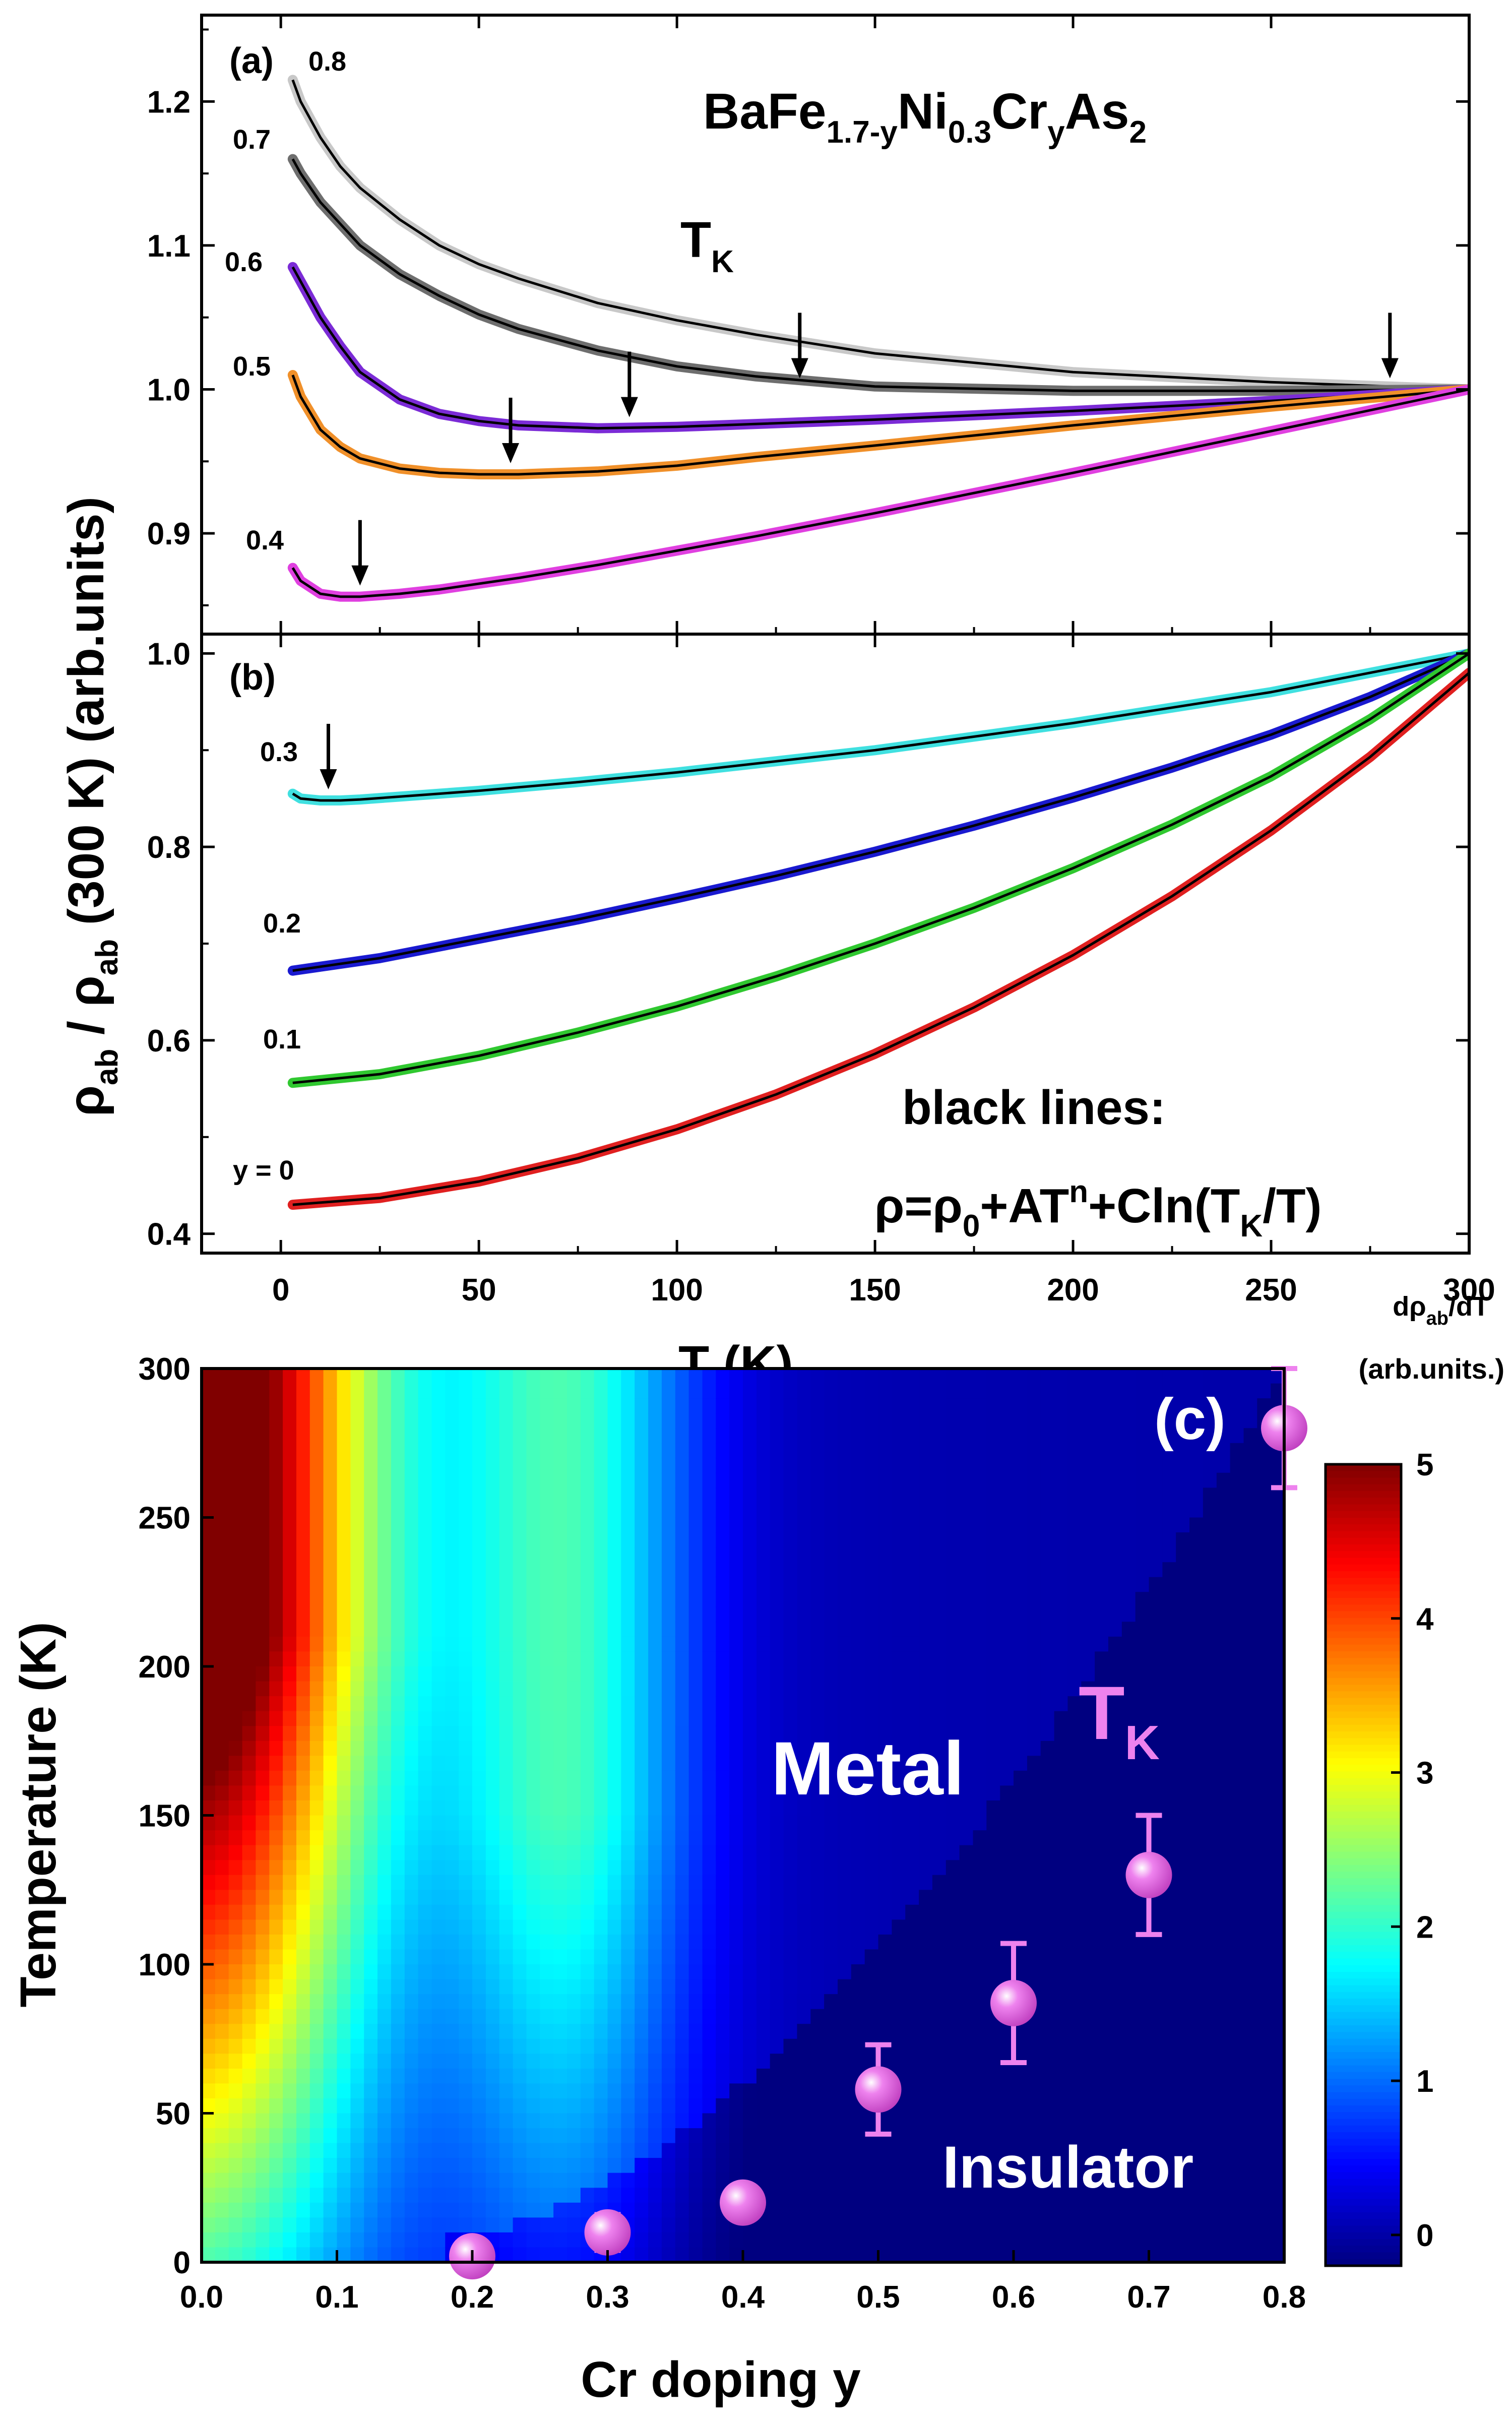 This screenshot has width=1512, height=2422. I want to click on x-tick-label: 250, so click(1271, 1290).